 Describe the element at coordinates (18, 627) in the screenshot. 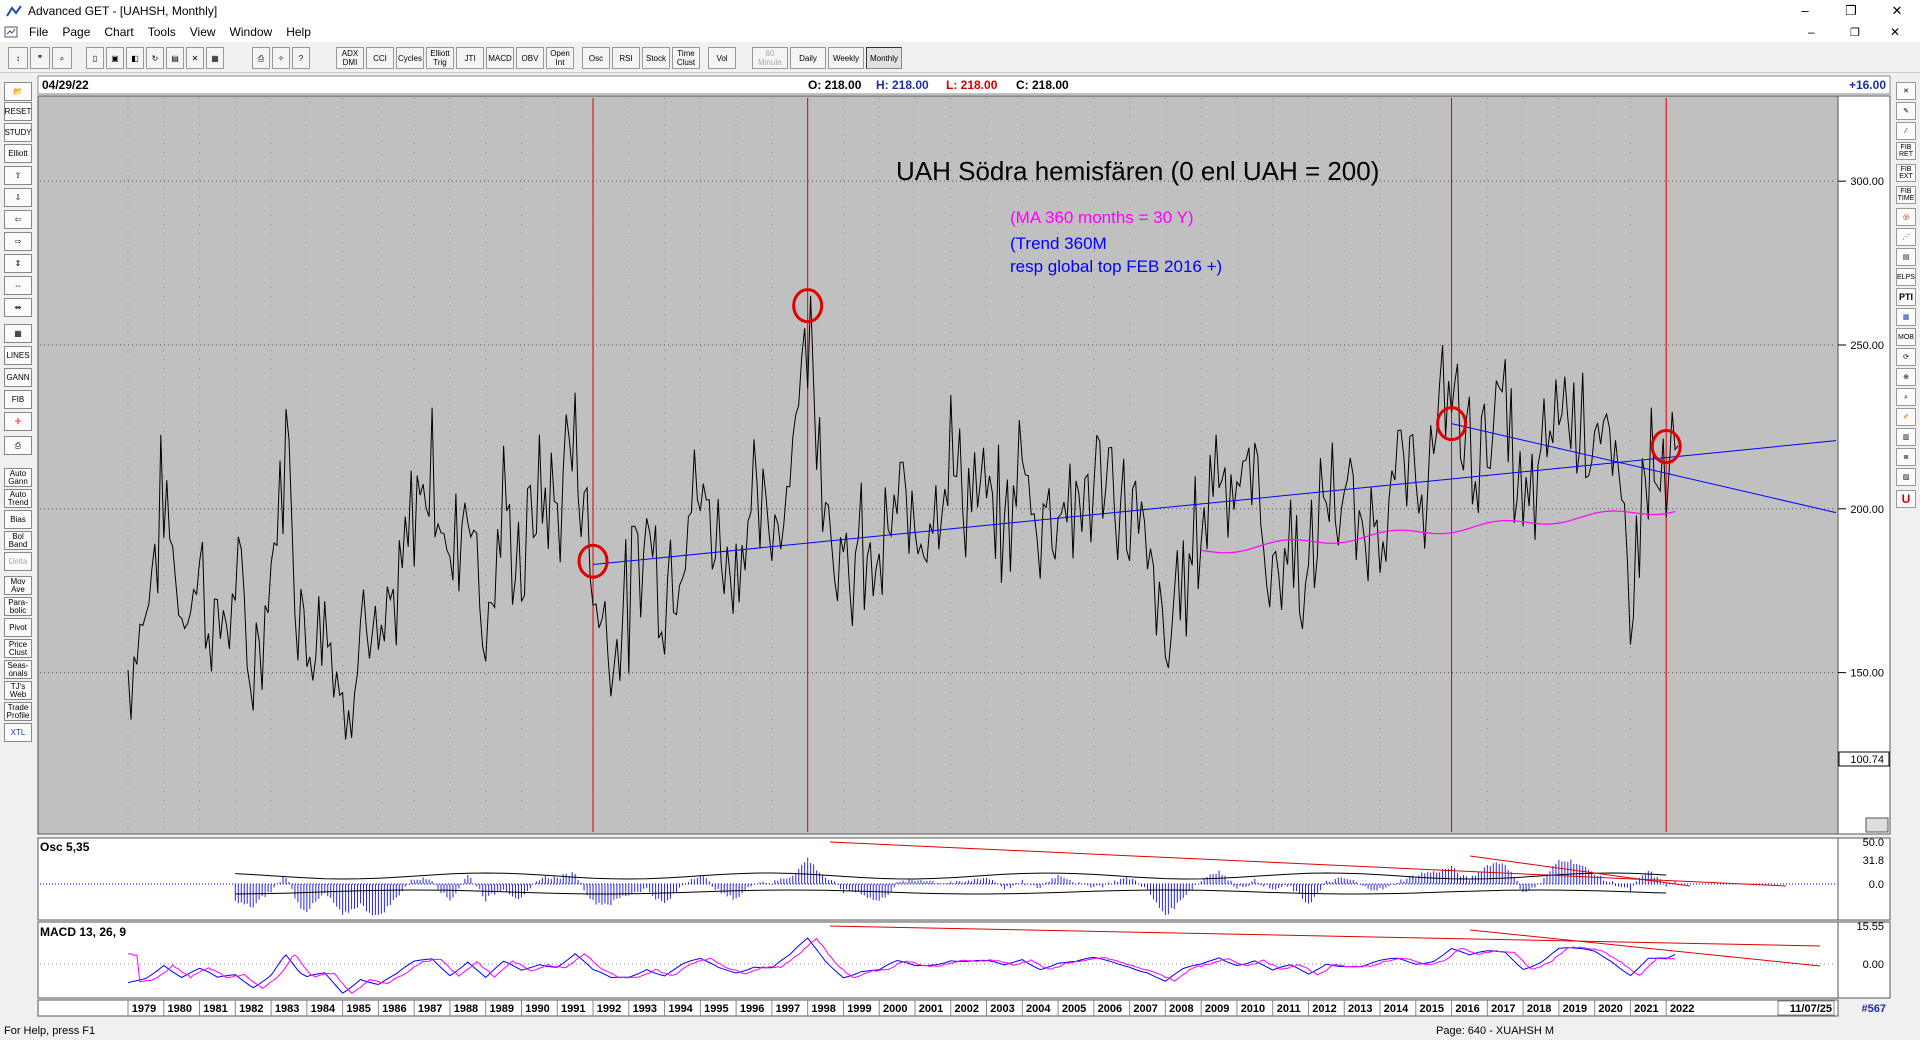

I see `pivot-button: Pivot` at that location.